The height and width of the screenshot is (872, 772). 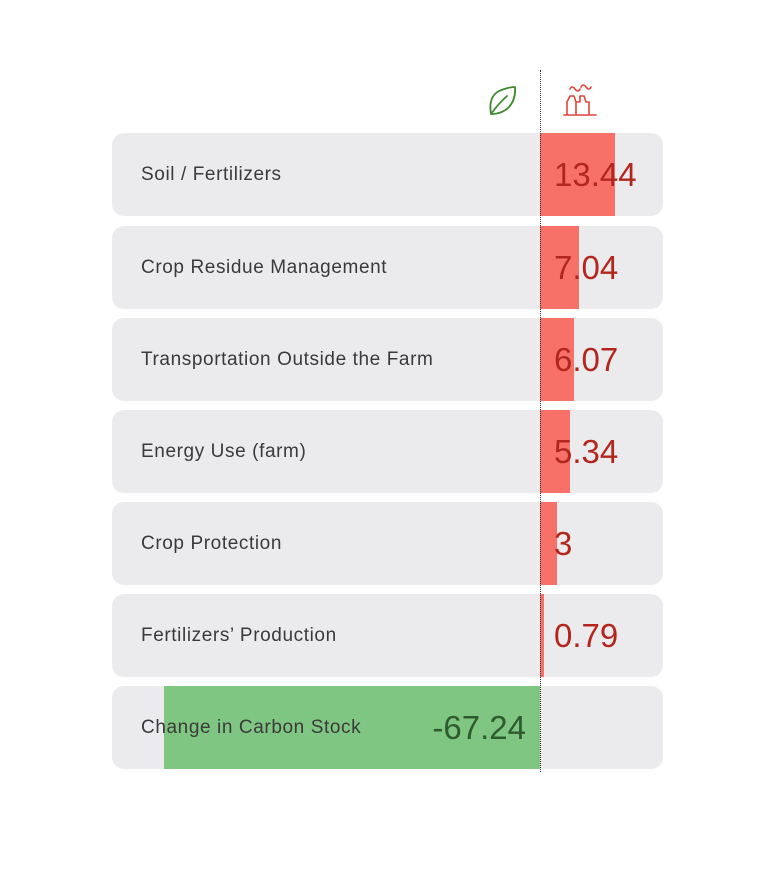 I want to click on factory-icon, so click(x=580, y=100).